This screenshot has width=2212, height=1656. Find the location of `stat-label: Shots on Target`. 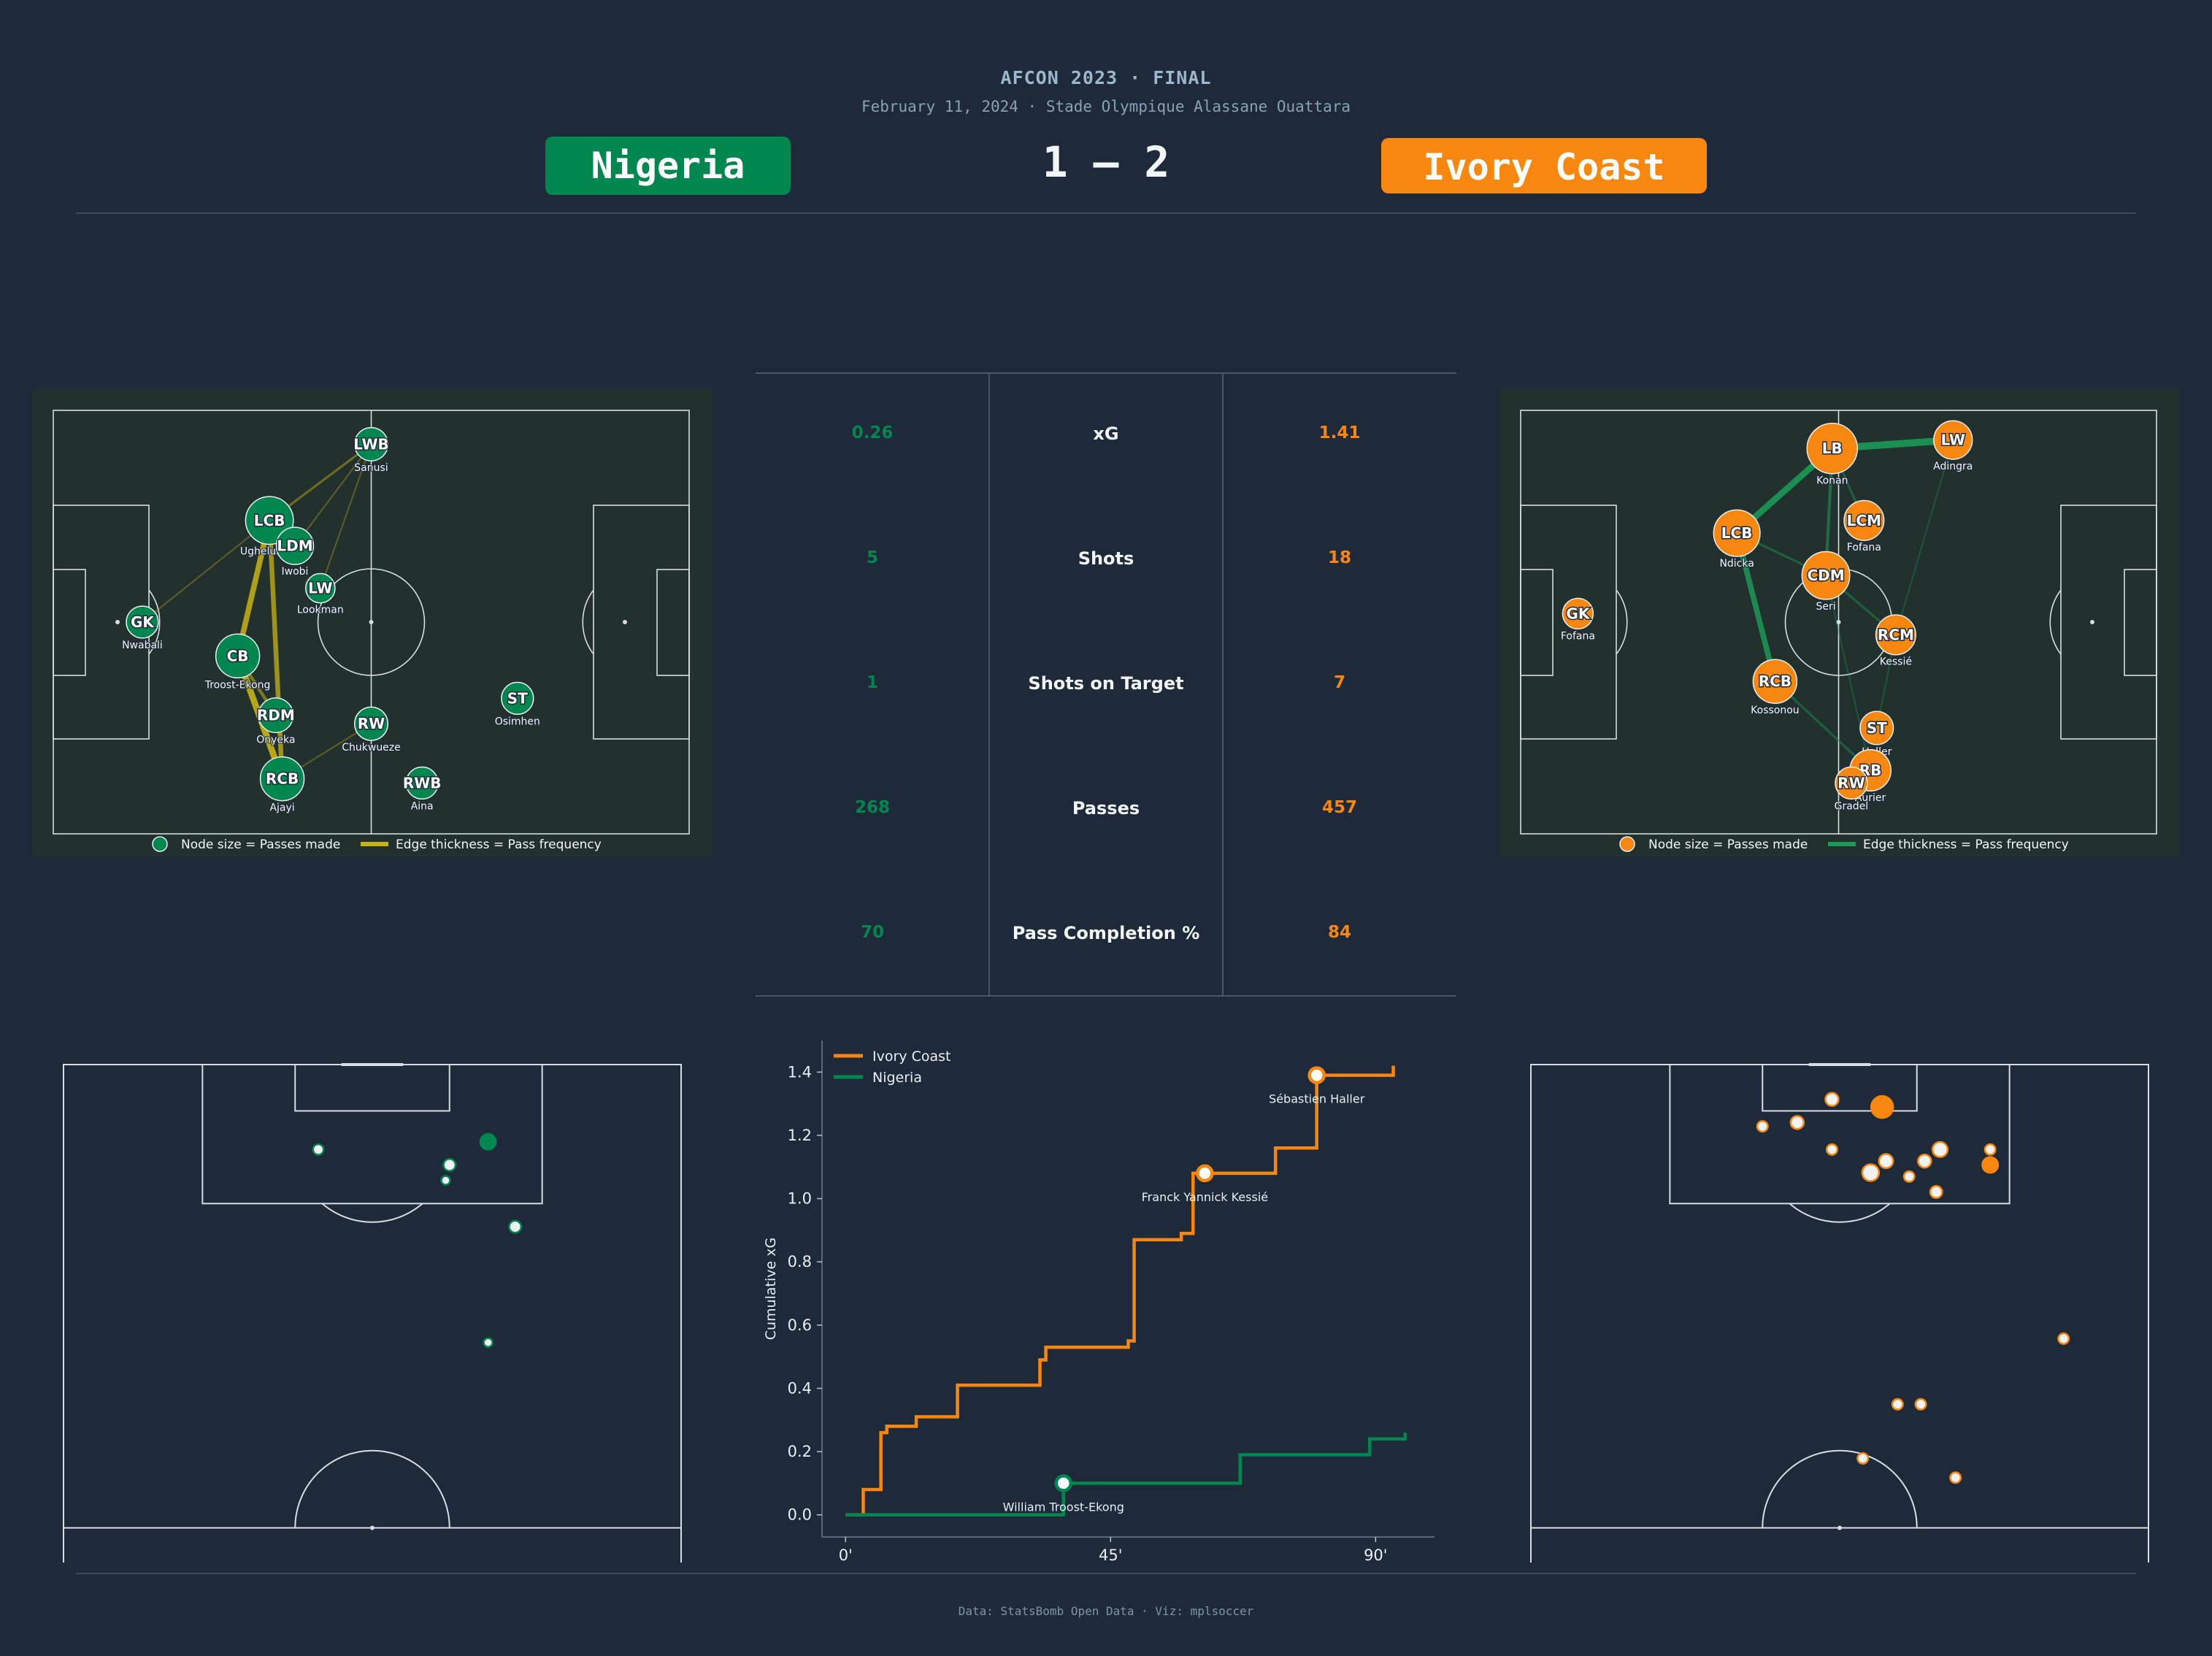

stat-label: Shots on Target is located at coordinates (1106, 683).